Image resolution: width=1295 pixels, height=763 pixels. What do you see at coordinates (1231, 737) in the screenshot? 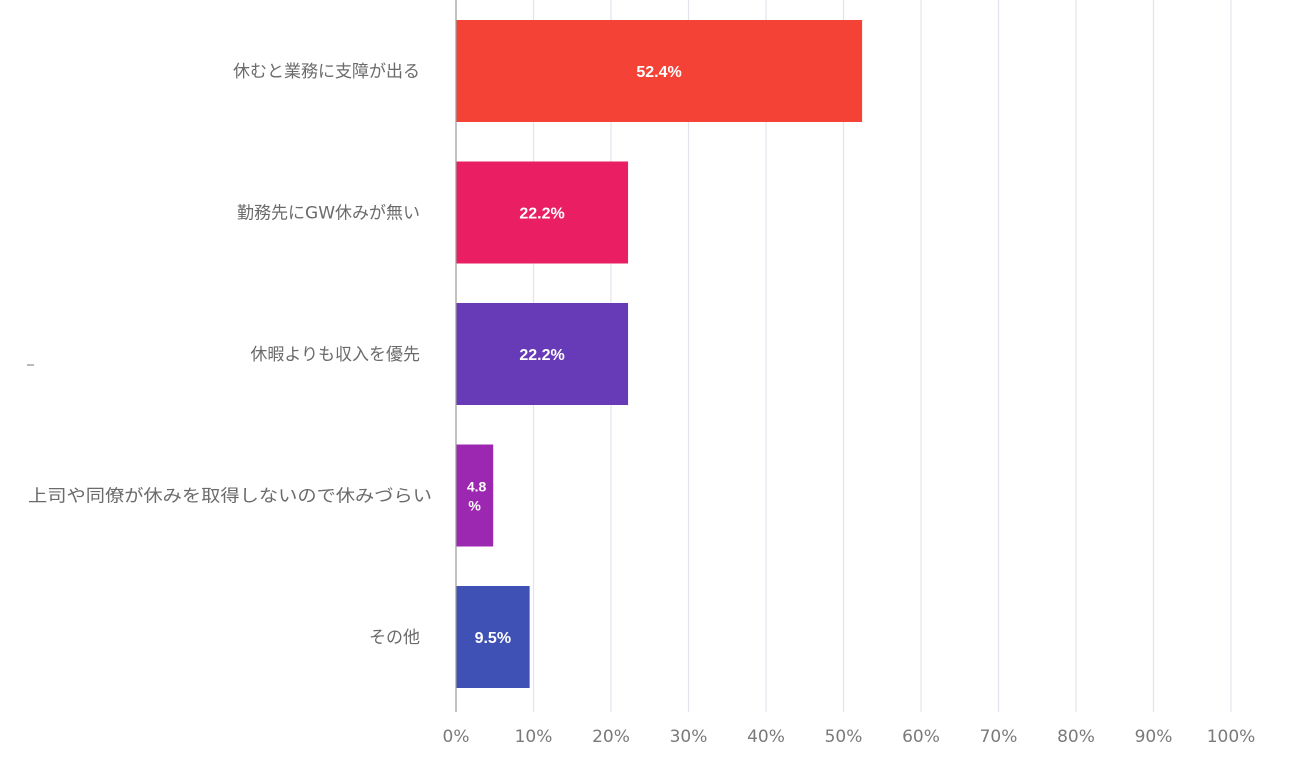
I see `x-tick-label: 100%` at bounding box center [1231, 737].